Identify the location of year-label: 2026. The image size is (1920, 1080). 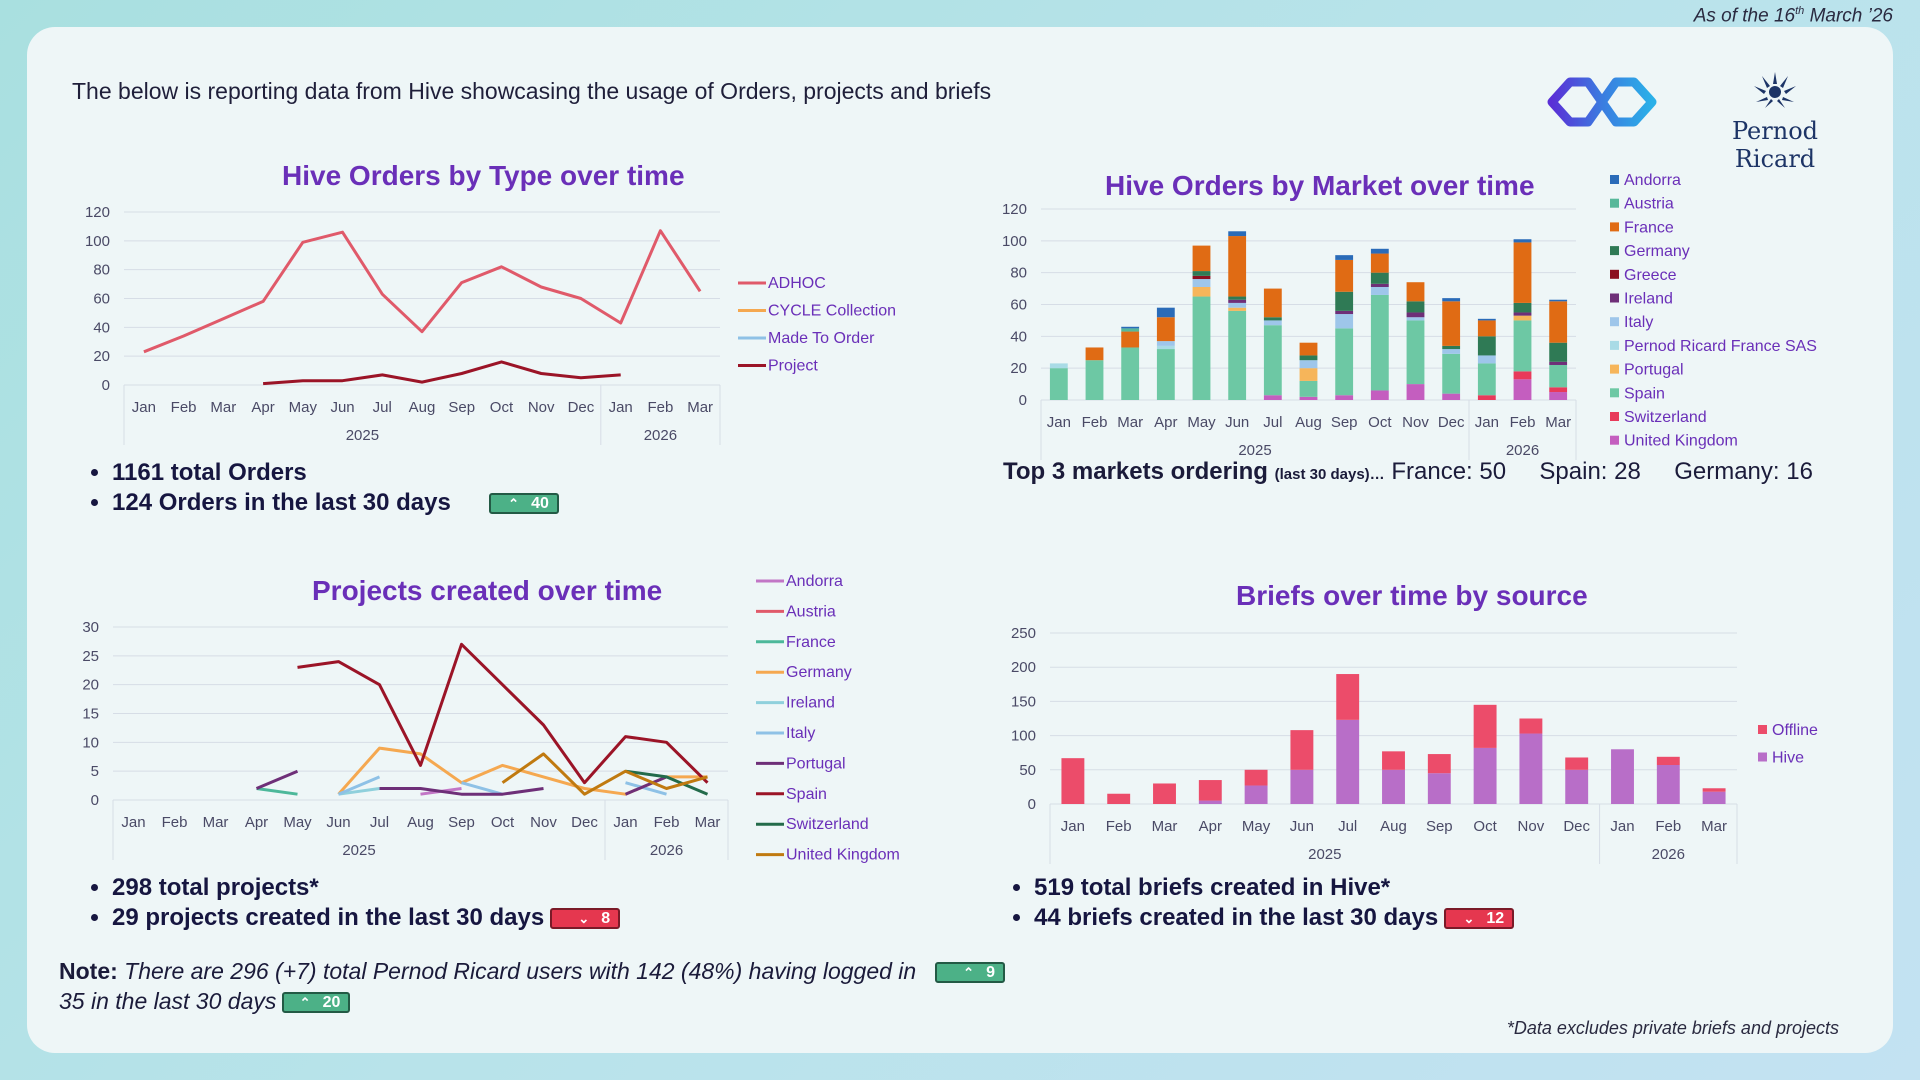
(1668, 854).